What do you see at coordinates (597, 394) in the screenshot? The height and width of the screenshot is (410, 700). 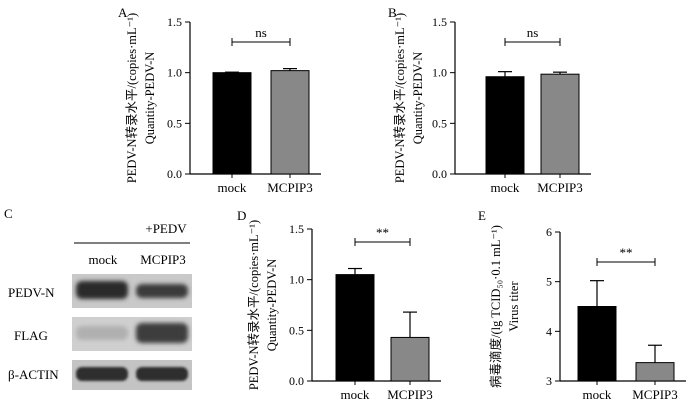 I see `category-label-e-0: mock` at bounding box center [597, 394].